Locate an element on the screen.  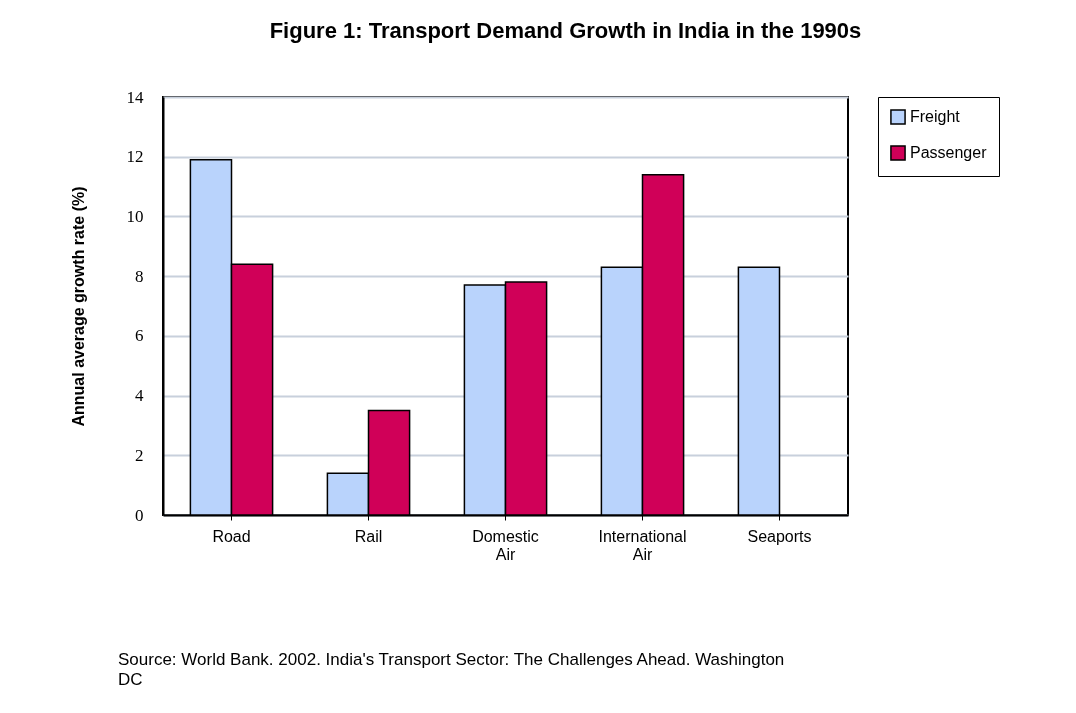
legend-label: Freight is located at coordinates (935, 116).